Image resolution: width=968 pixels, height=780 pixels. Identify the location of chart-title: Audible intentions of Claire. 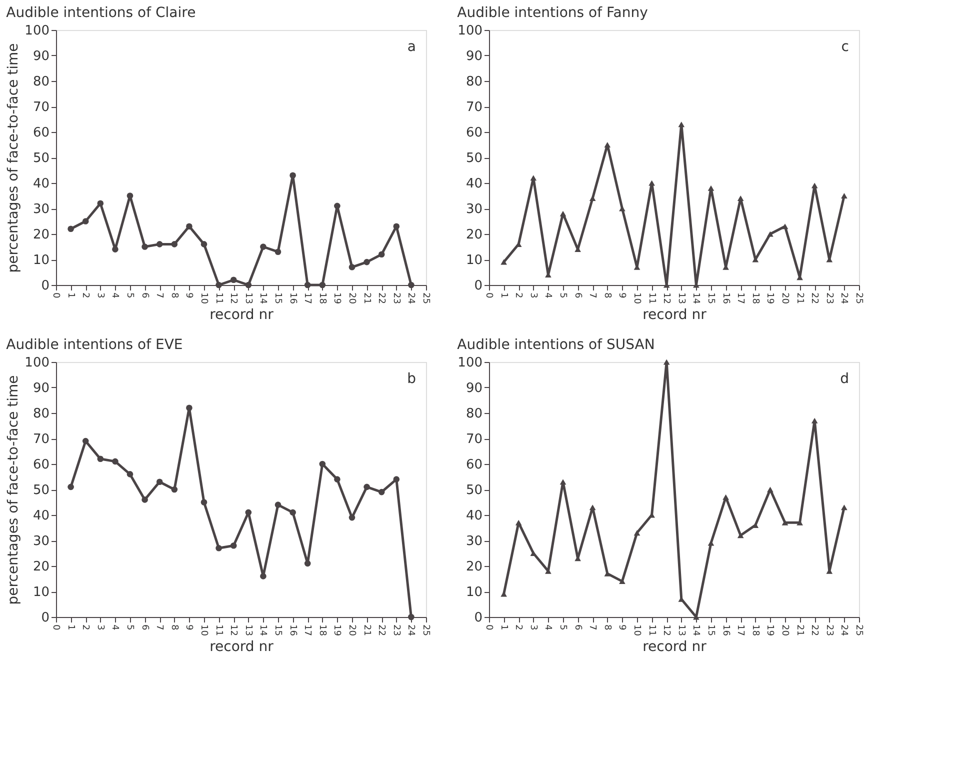
(101, 13).